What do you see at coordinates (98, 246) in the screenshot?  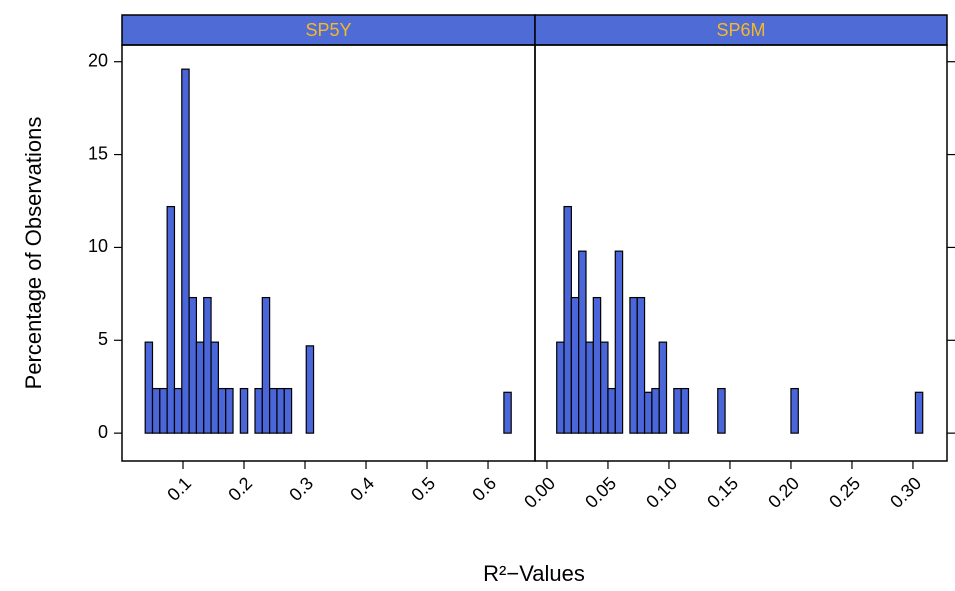 I see `y-tick-label: 10` at bounding box center [98, 246].